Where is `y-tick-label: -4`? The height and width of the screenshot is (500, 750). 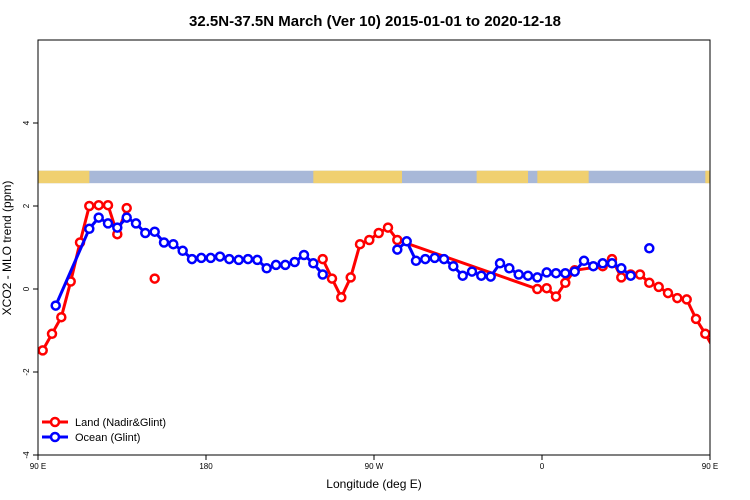
y-tick-label: -4 is located at coordinates (26, 455).